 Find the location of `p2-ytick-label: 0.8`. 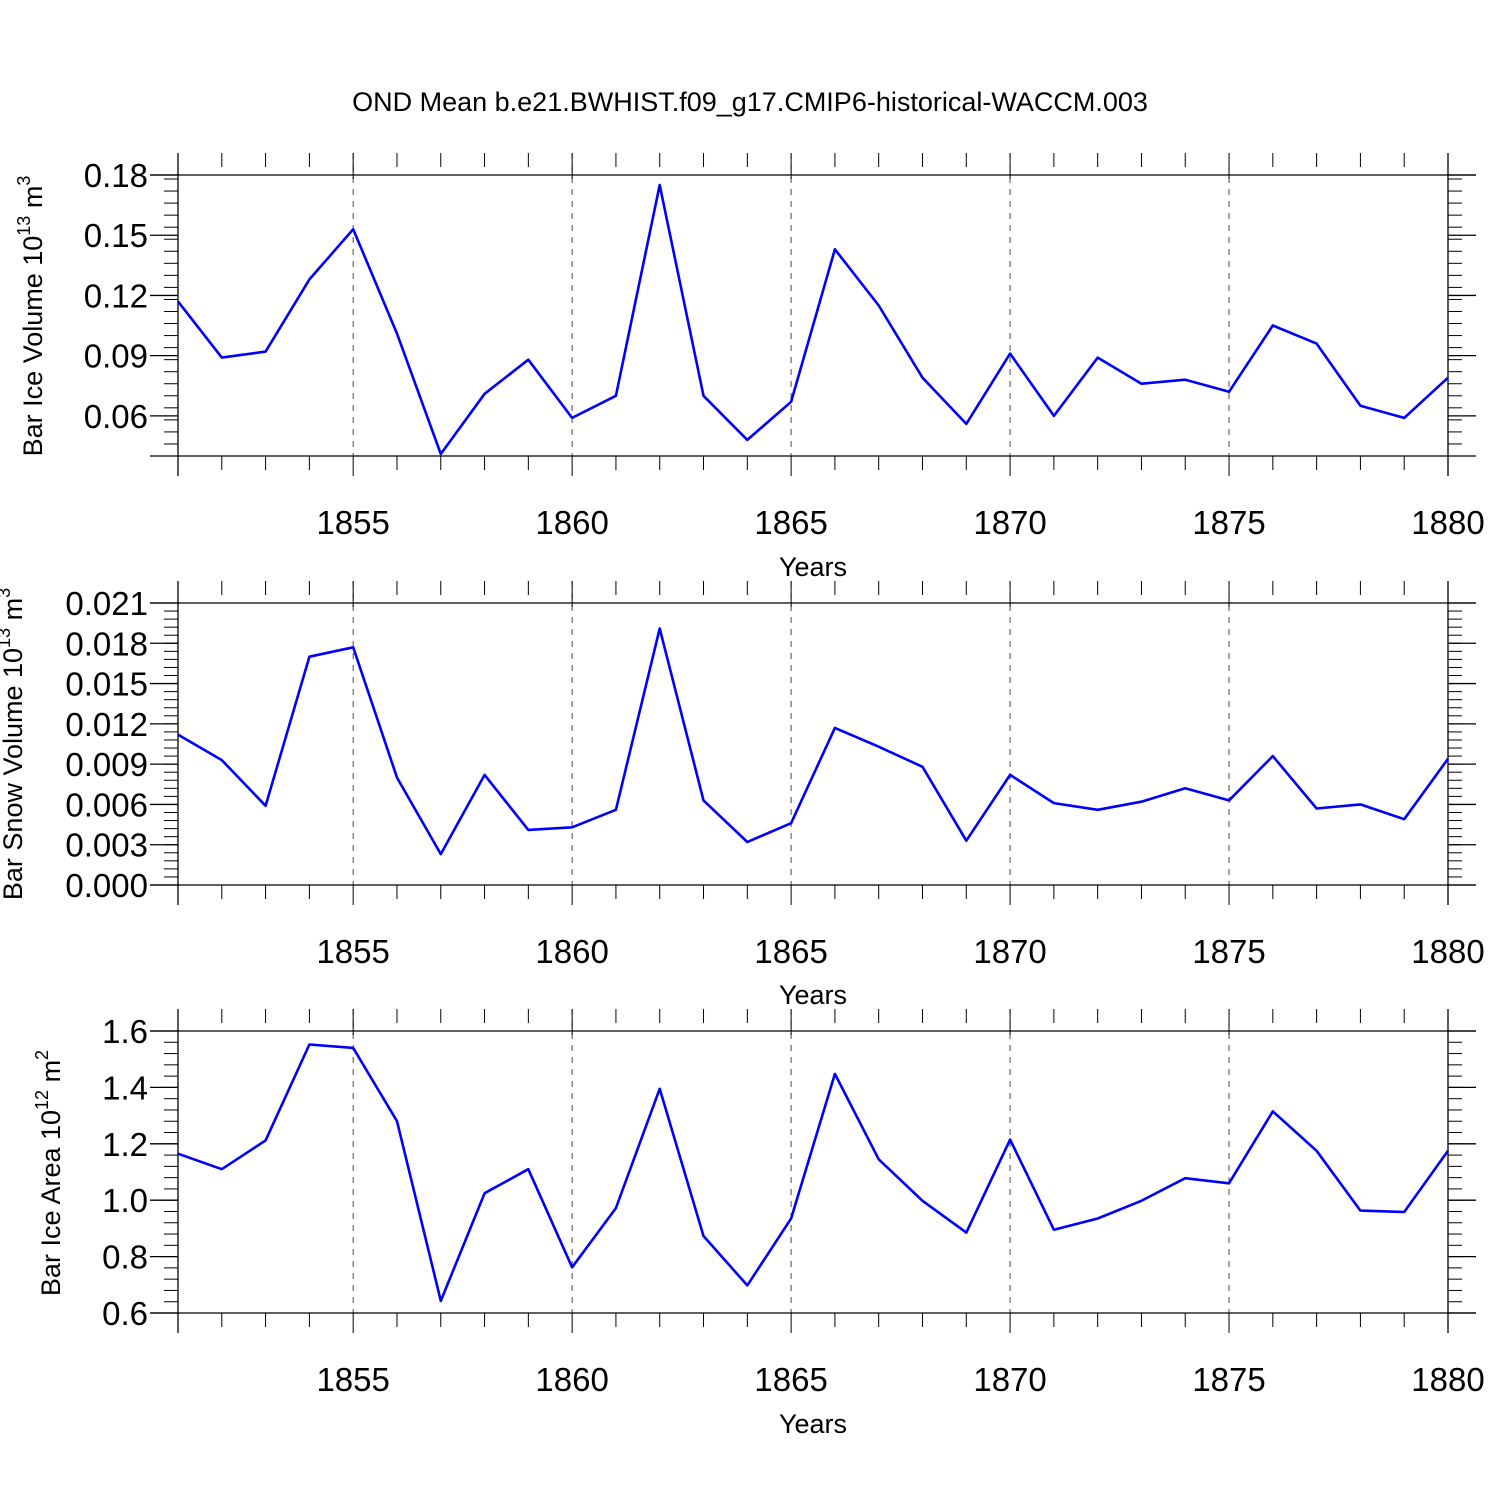

p2-ytick-label: 0.8 is located at coordinates (125, 1257).